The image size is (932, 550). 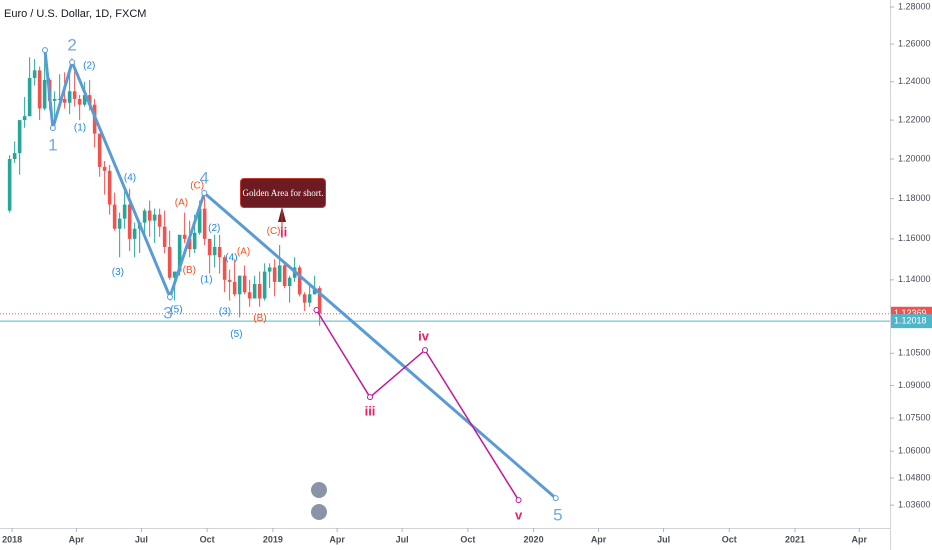 What do you see at coordinates (12, 539) in the screenshot?
I see `x-tick-label: 2018` at bounding box center [12, 539].